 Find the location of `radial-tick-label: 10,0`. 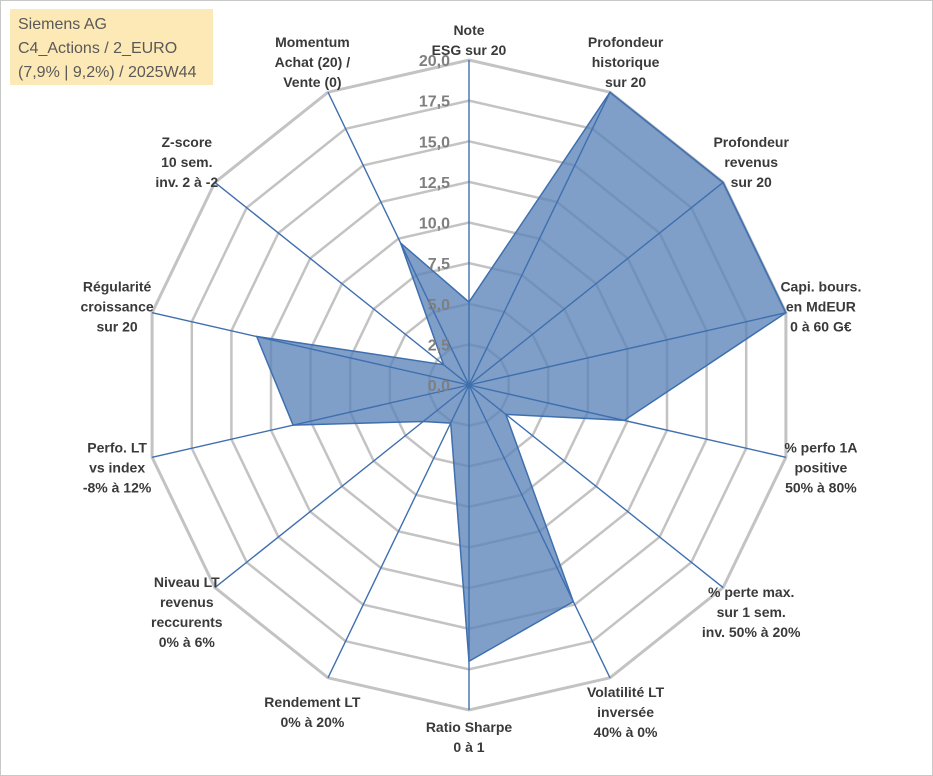

radial-tick-label: 10,0 is located at coordinates (434, 224).